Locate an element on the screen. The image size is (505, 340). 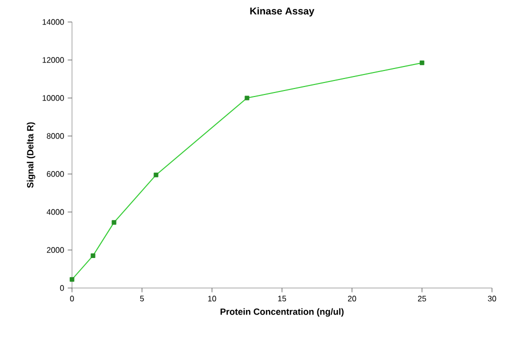
y-axis-title: Signal (Delta R) is located at coordinates (31, 155).